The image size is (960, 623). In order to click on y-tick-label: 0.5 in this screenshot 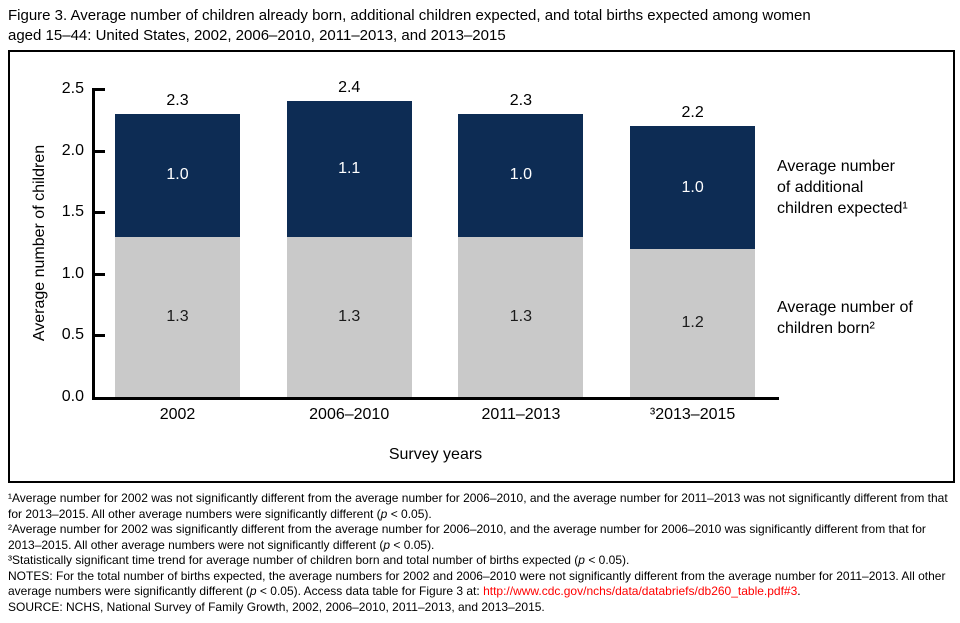, I will do `click(72, 335)`.